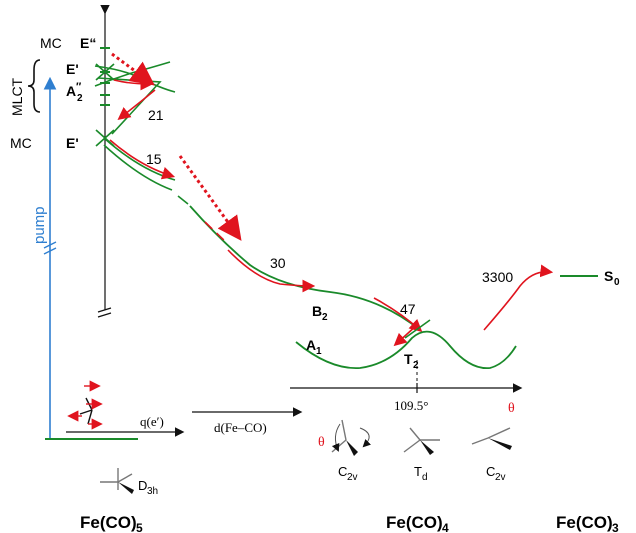  I want to click on compound-fe5-main: Fe(CO), so click(108, 522).